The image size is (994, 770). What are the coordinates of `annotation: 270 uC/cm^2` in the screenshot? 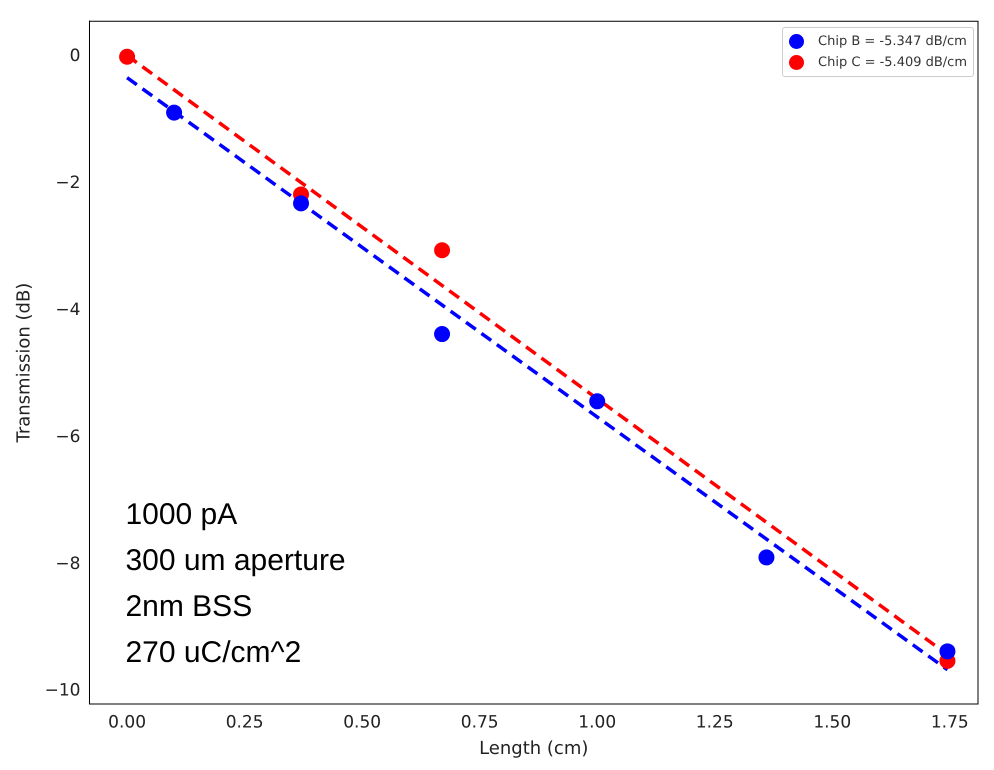 It's located at (213, 653).